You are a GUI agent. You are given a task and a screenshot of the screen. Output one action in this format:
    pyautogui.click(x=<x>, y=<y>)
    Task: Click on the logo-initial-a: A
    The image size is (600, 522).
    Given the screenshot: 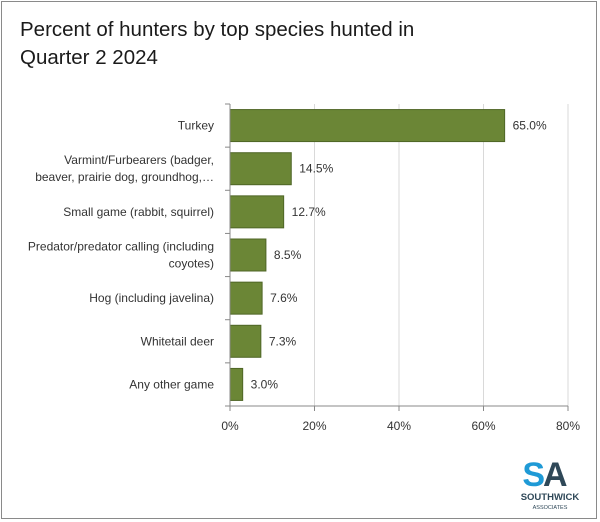 What is the action you would take?
    pyautogui.click(x=555, y=475)
    